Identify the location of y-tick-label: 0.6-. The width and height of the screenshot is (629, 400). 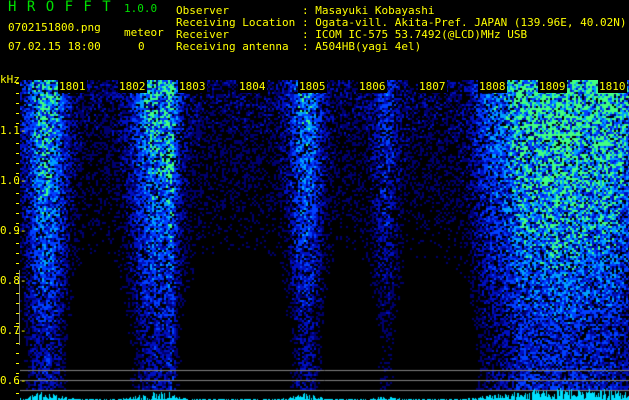
(13, 380).